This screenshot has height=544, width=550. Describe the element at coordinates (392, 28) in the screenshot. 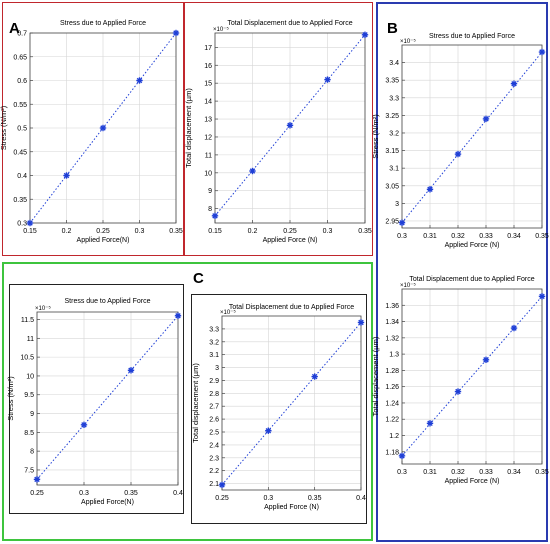

I see `panel-letter-b: B` at that location.